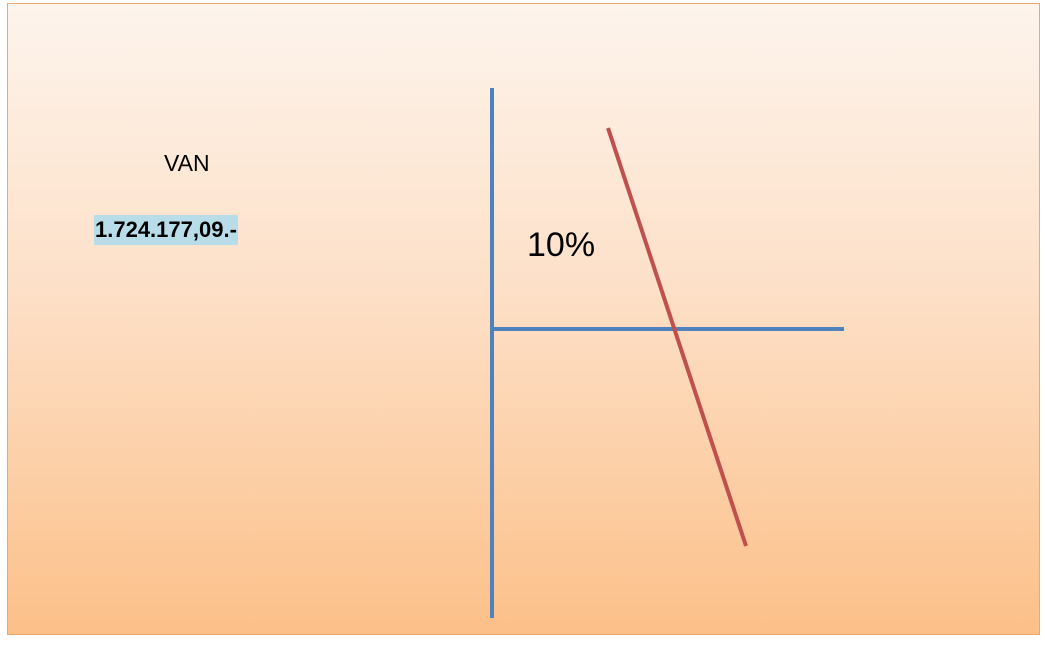 Image resolution: width=1045 pixels, height=649 pixels. Describe the element at coordinates (561, 245) in the screenshot. I see `rate-label: 10%` at that location.